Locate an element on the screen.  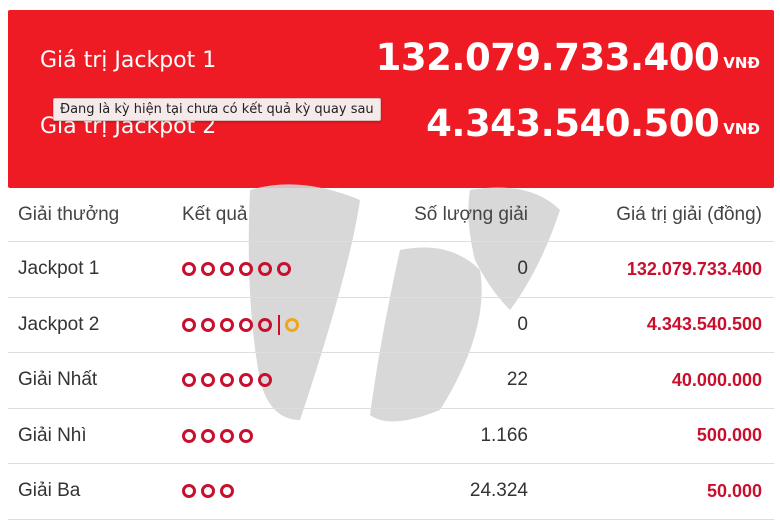
special-ball-icon is located at coordinates (292, 324).